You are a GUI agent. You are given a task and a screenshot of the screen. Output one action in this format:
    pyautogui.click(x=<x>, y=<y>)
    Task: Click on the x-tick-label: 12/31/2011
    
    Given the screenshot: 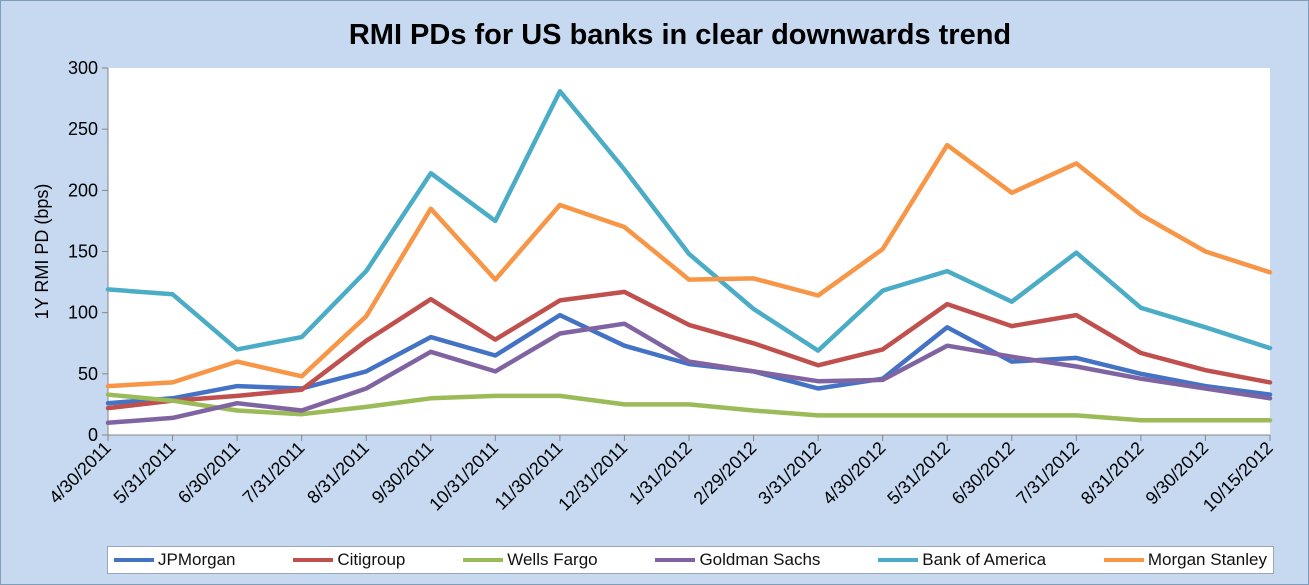 What is the action you would take?
    pyautogui.click(x=592, y=476)
    